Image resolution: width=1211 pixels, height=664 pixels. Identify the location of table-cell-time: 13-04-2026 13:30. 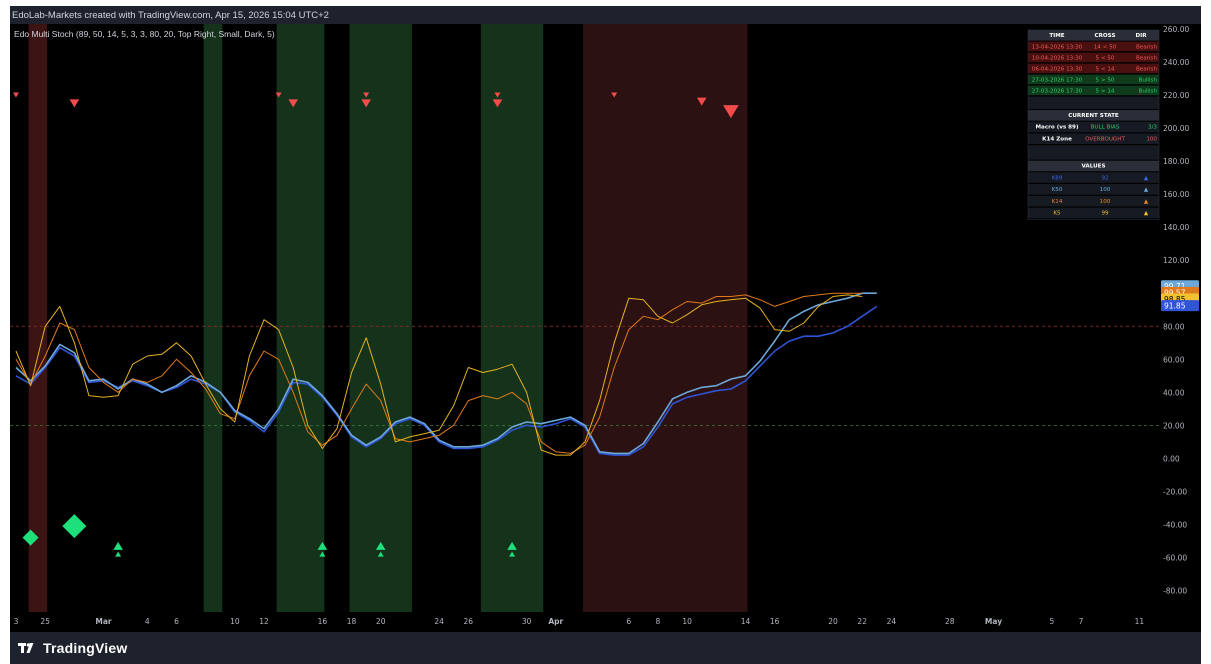
(1057, 47).